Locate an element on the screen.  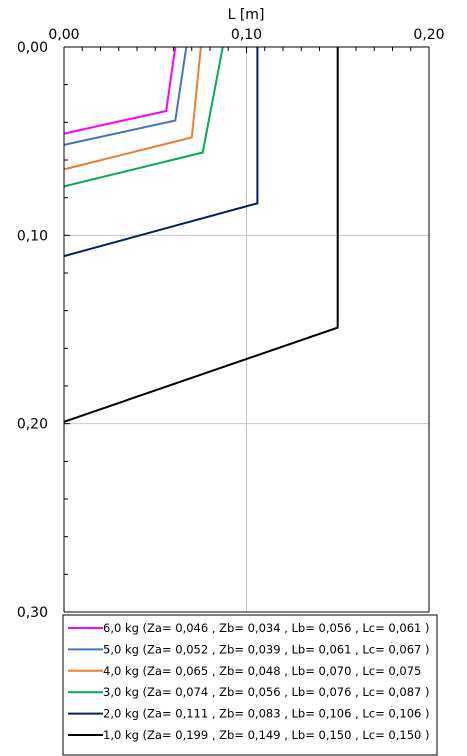
x-axis-title: L [m] is located at coordinates (246, 15).